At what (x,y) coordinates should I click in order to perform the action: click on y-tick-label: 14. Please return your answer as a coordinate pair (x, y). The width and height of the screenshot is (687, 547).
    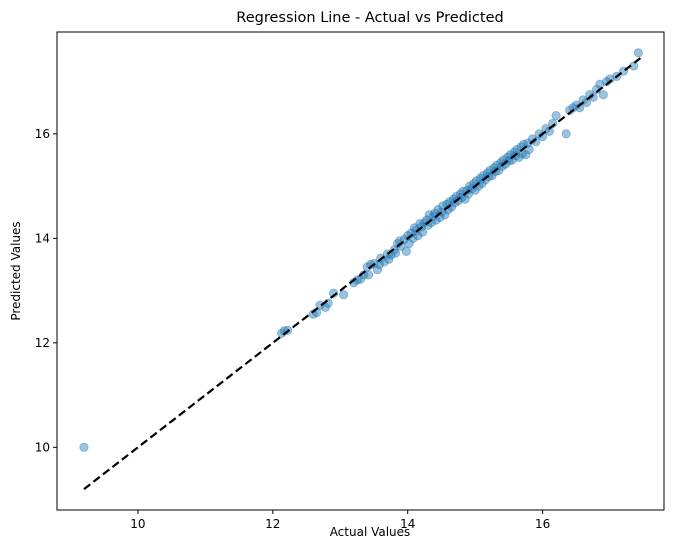
    Looking at the image, I should click on (42, 238).